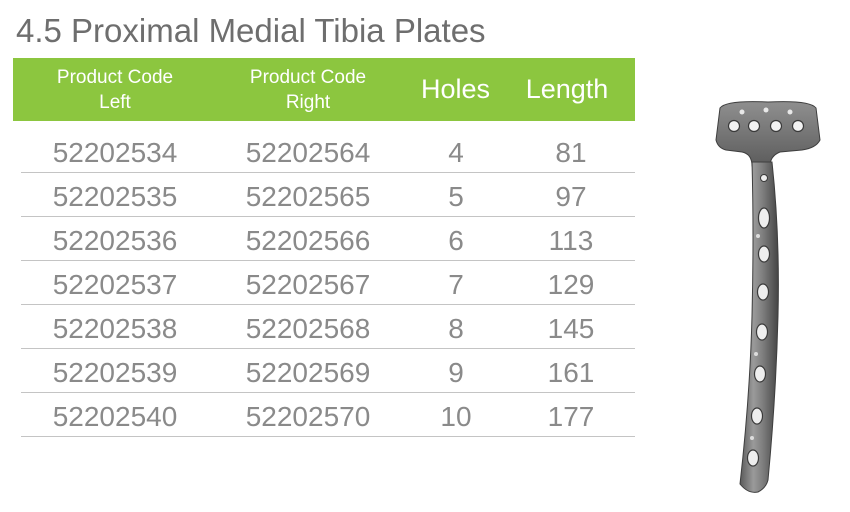  I want to click on cell-right-code: 52202565, so click(308, 196).